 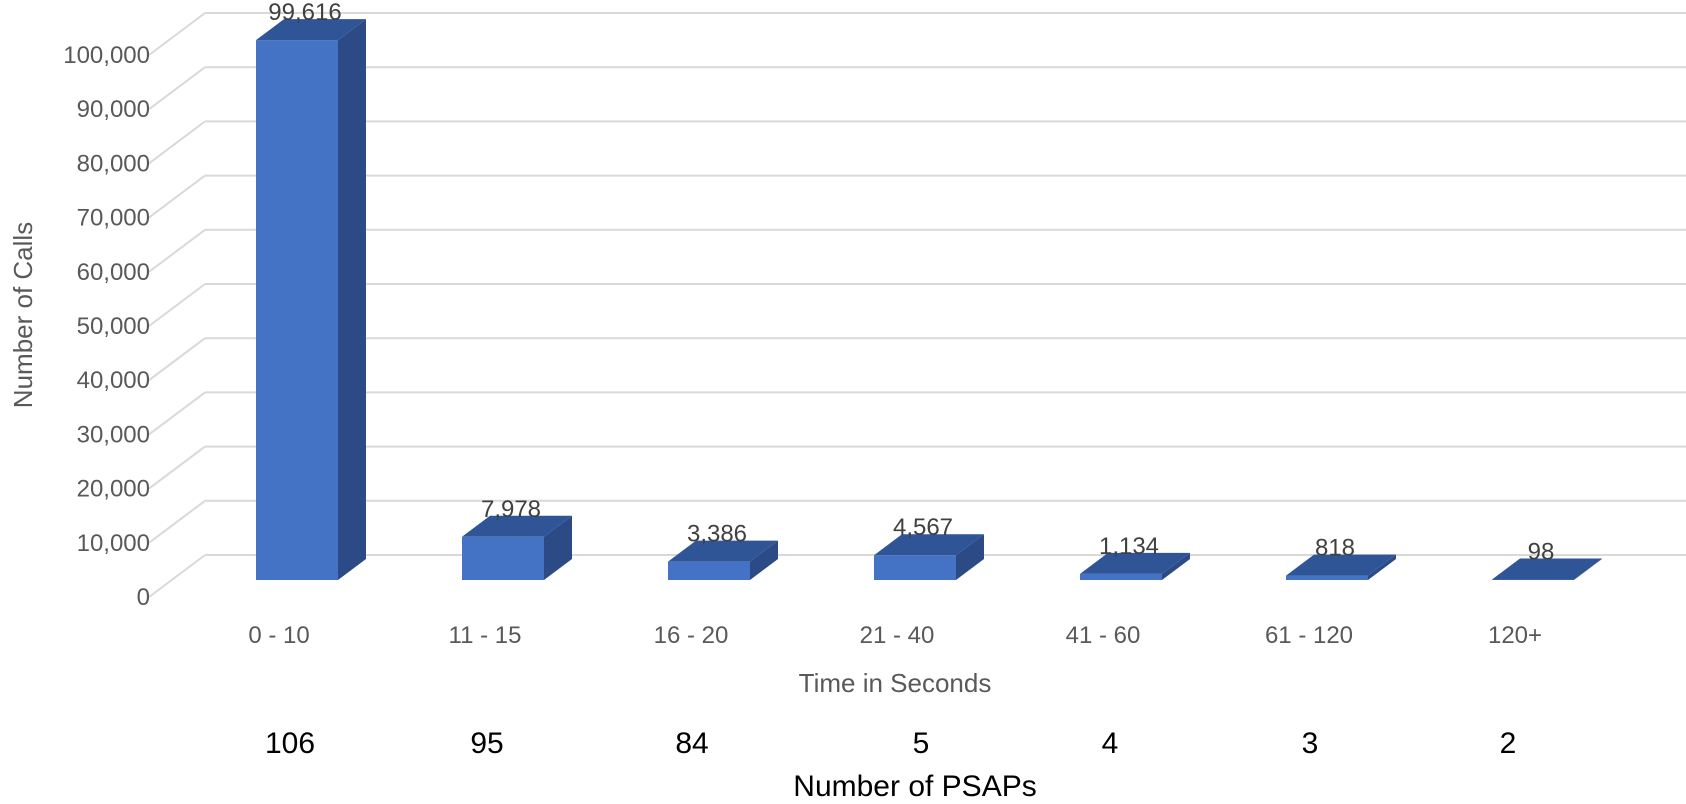 What do you see at coordinates (113, 272) in the screenshot?
I see `y-tick-label: 60,000` at bounding box center [113, 272].